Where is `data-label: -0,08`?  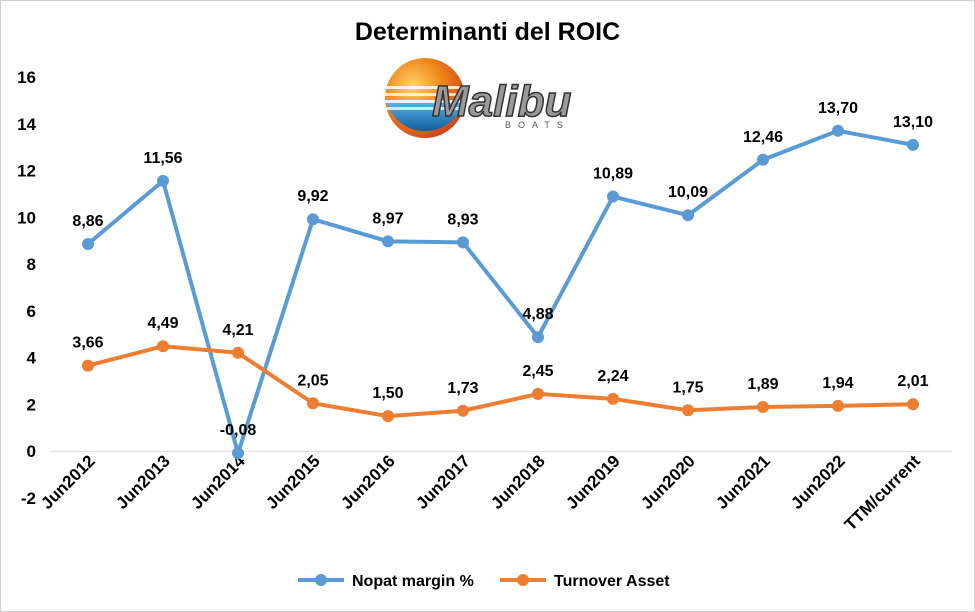
data-label: -0,08 is located at coordinates (238, 430).